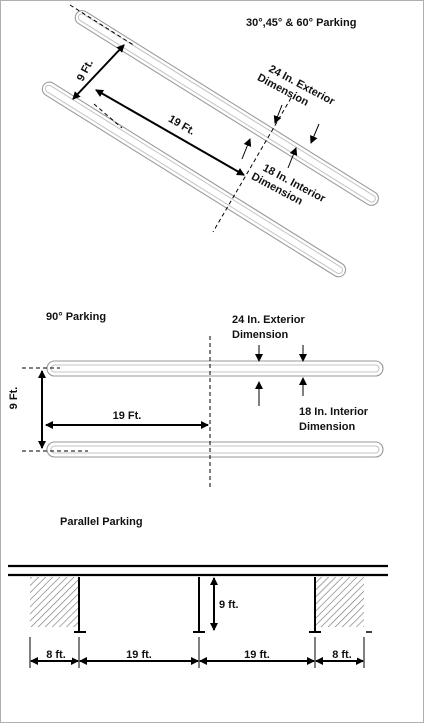 The height and width of the screenshot is (723, 424). What do you see at coordinates (342, 655) in the screenshot?
I see `segment-4-label: 8 ft.` at bounding box center [342, 655].